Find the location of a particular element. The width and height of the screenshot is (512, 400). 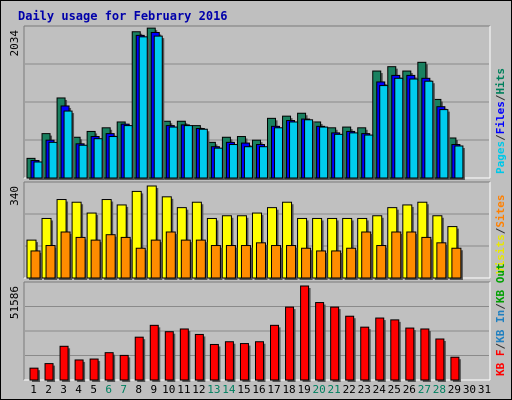

x-tick-label: 5 is located at coordinates (93, 389).